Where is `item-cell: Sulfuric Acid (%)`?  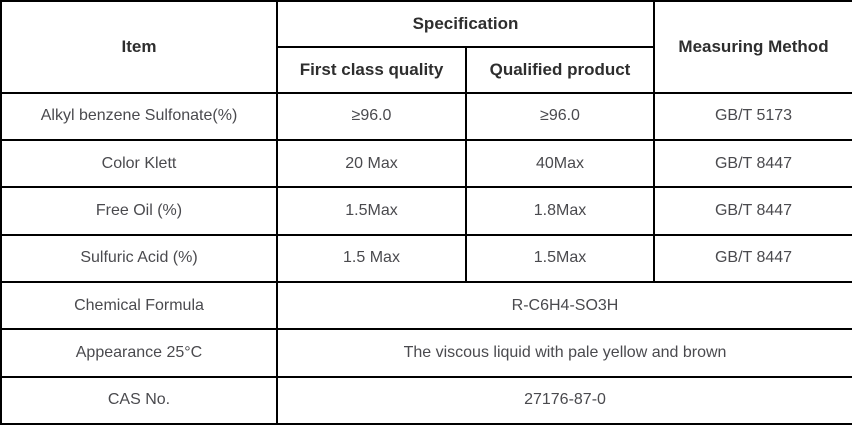
item-cell: Sulfuric Acid (%) is located at coordinates (139, 258).